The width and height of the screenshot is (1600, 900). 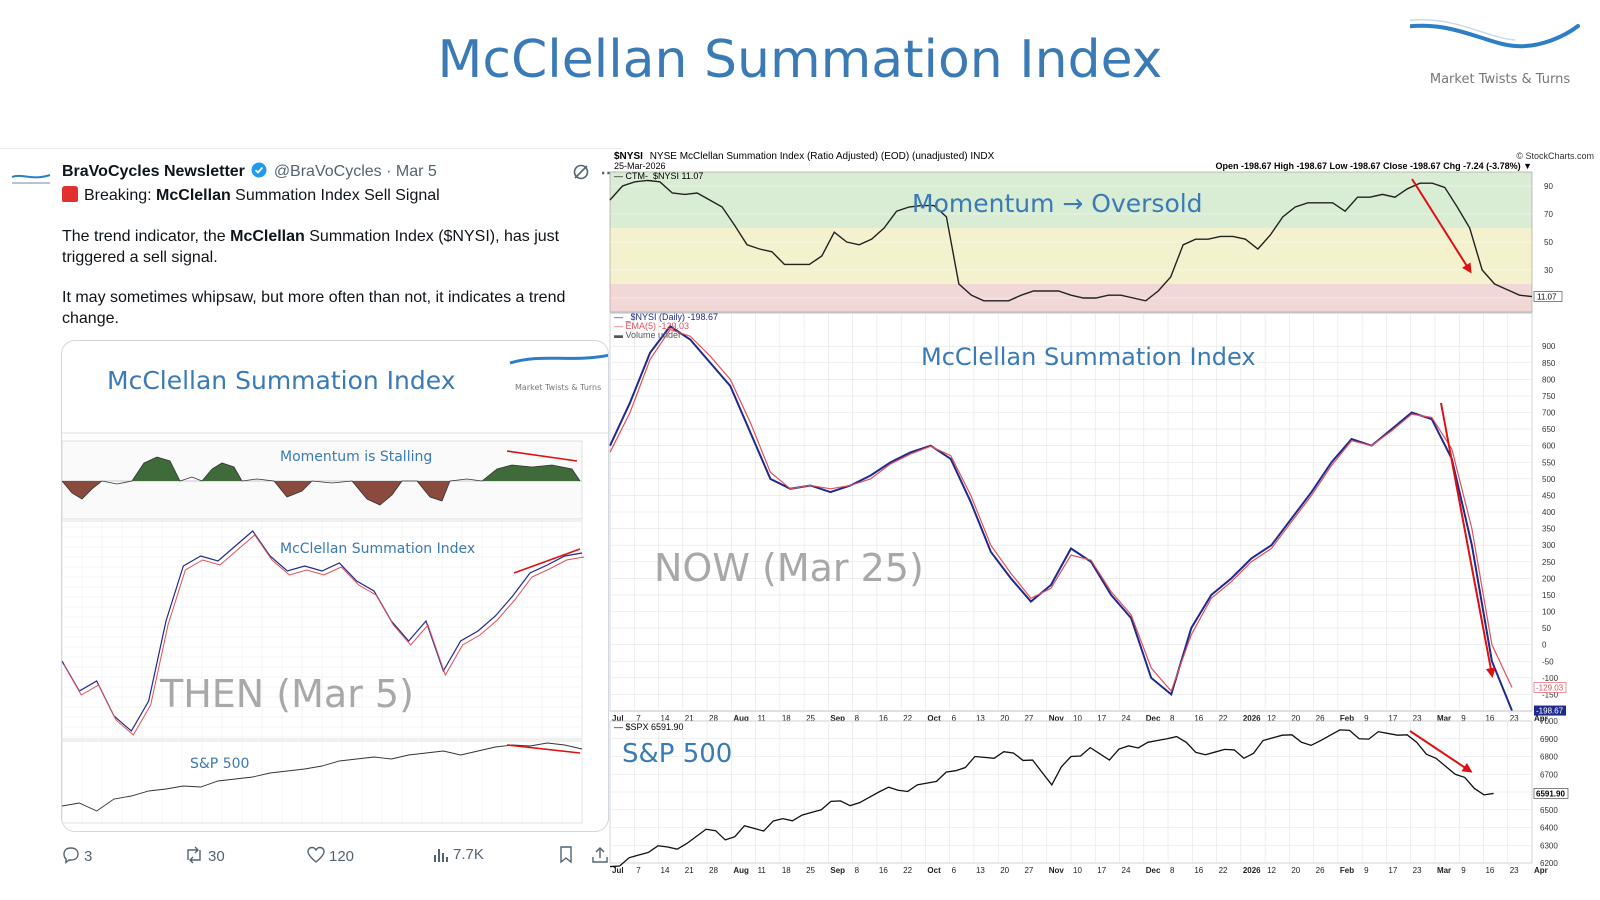 What do you see at coordinates (1549, 346) in the screenshot?
I see `index-tick-label: 900` at bounding box center [1549, 346].